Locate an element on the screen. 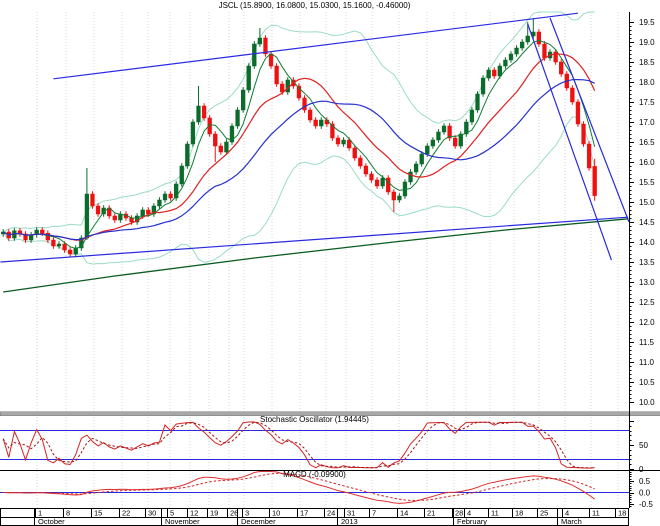  svg-text: 26 is located at coordinates (234, 513).